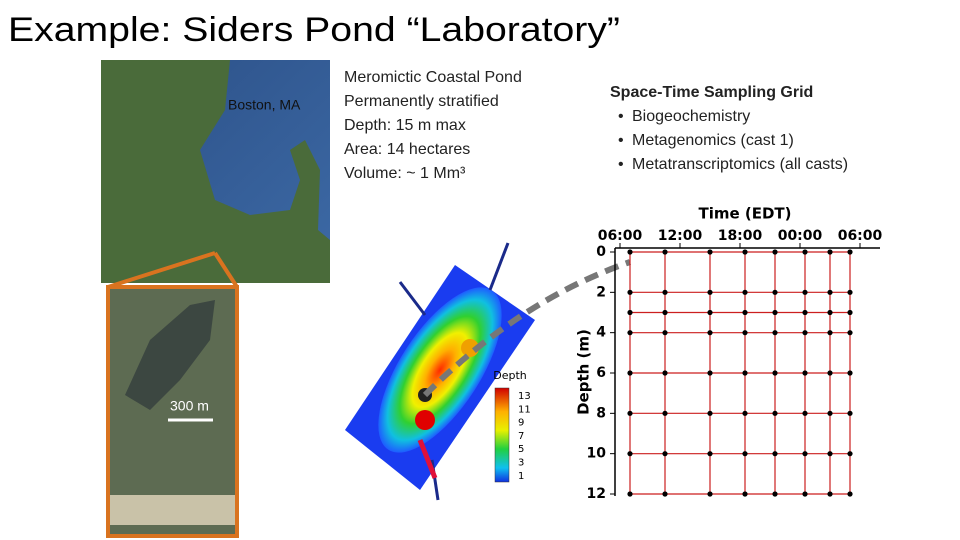 The height and width of the screenshot is (540, 960). What do you see at coordinates (521, 476) in the screenshot?
I see `legend-tick: 1` at bounding box center [521, 476].